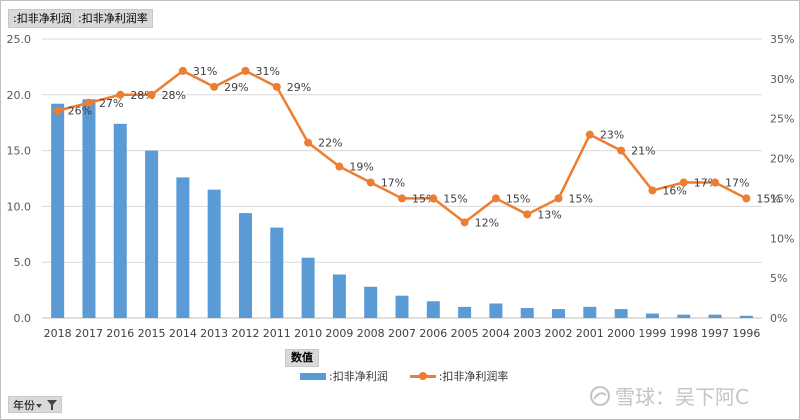 The height and width of the screenshot is (420, 800). I want to click on year-field-button: 年份, so click(35, 404).